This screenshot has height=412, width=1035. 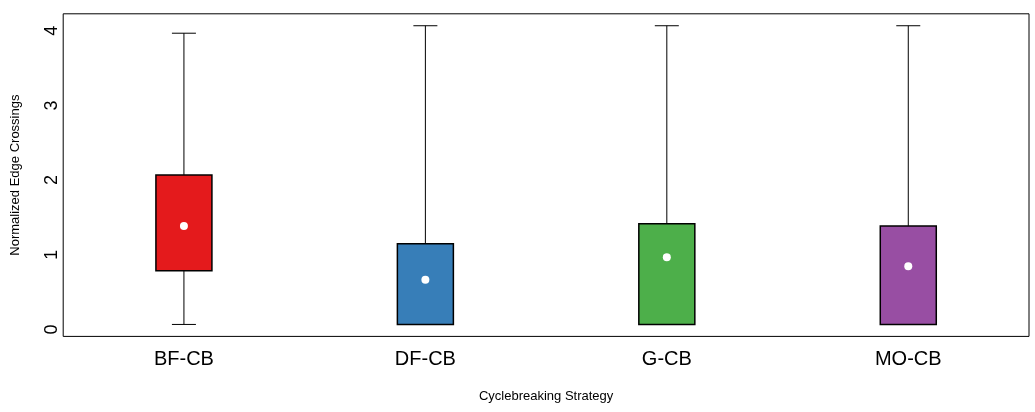 What do you see at coordinates (51, 30) in the screenshot?
I see `y-tick-label: 4` at bounding box center [51, 30].